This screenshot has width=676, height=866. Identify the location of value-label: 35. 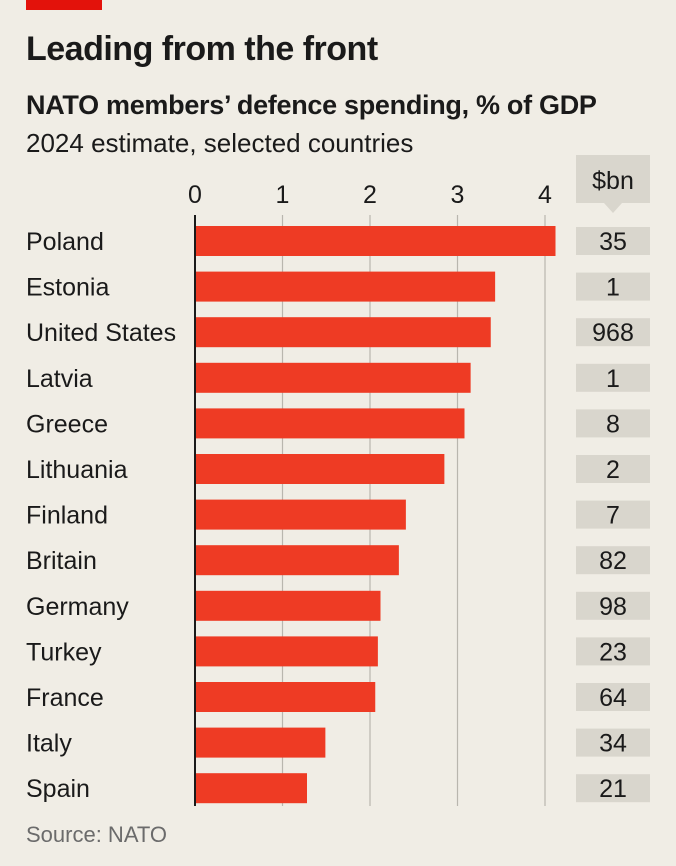
(613, 242).